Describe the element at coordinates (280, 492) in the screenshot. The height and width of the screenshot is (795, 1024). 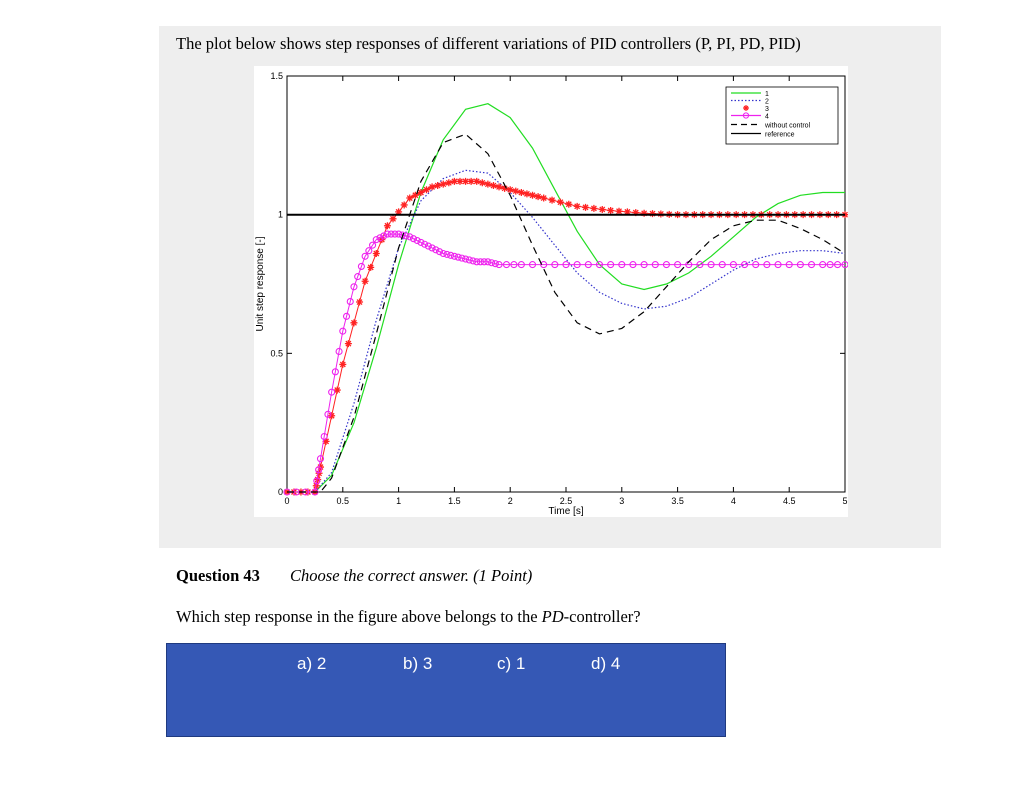
I see `y-tick-label: 0` at that location.